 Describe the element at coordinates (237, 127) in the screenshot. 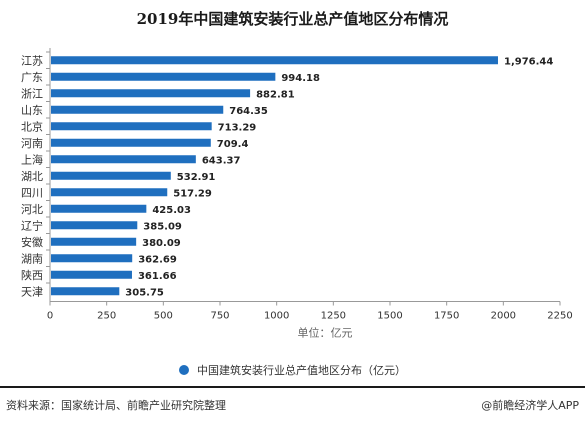

I see `value-label: 713.29` at that location.